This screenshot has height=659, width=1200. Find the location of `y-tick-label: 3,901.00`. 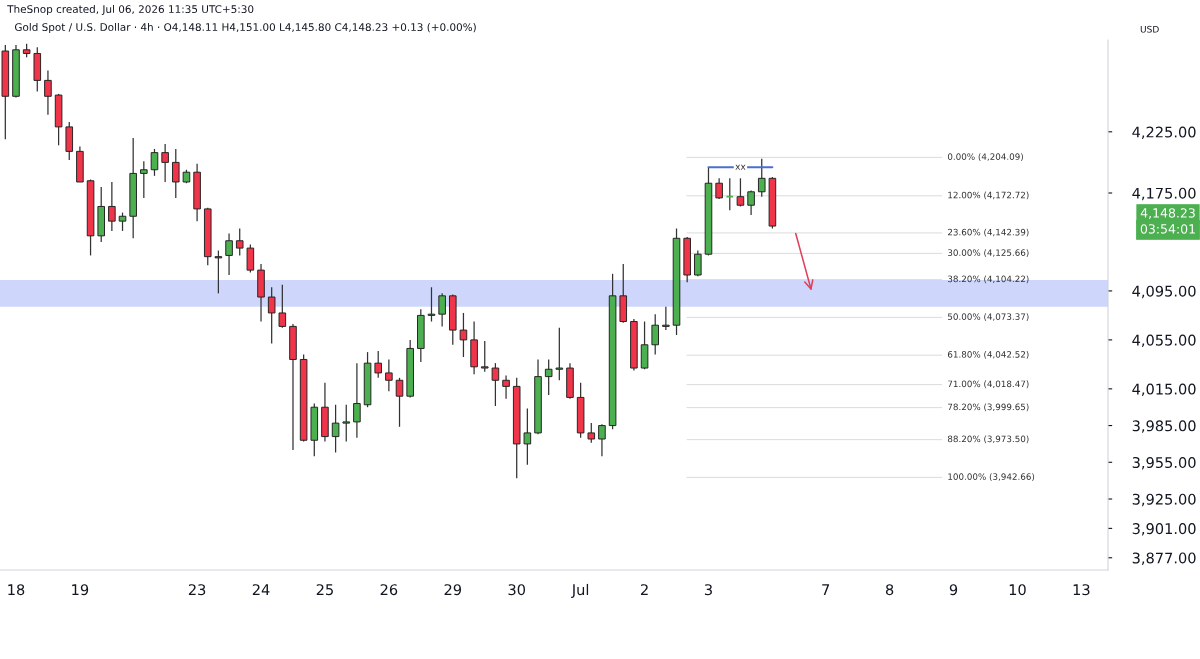

y-tick-label: 3,901.00 is located at coordinates (1164, 529).